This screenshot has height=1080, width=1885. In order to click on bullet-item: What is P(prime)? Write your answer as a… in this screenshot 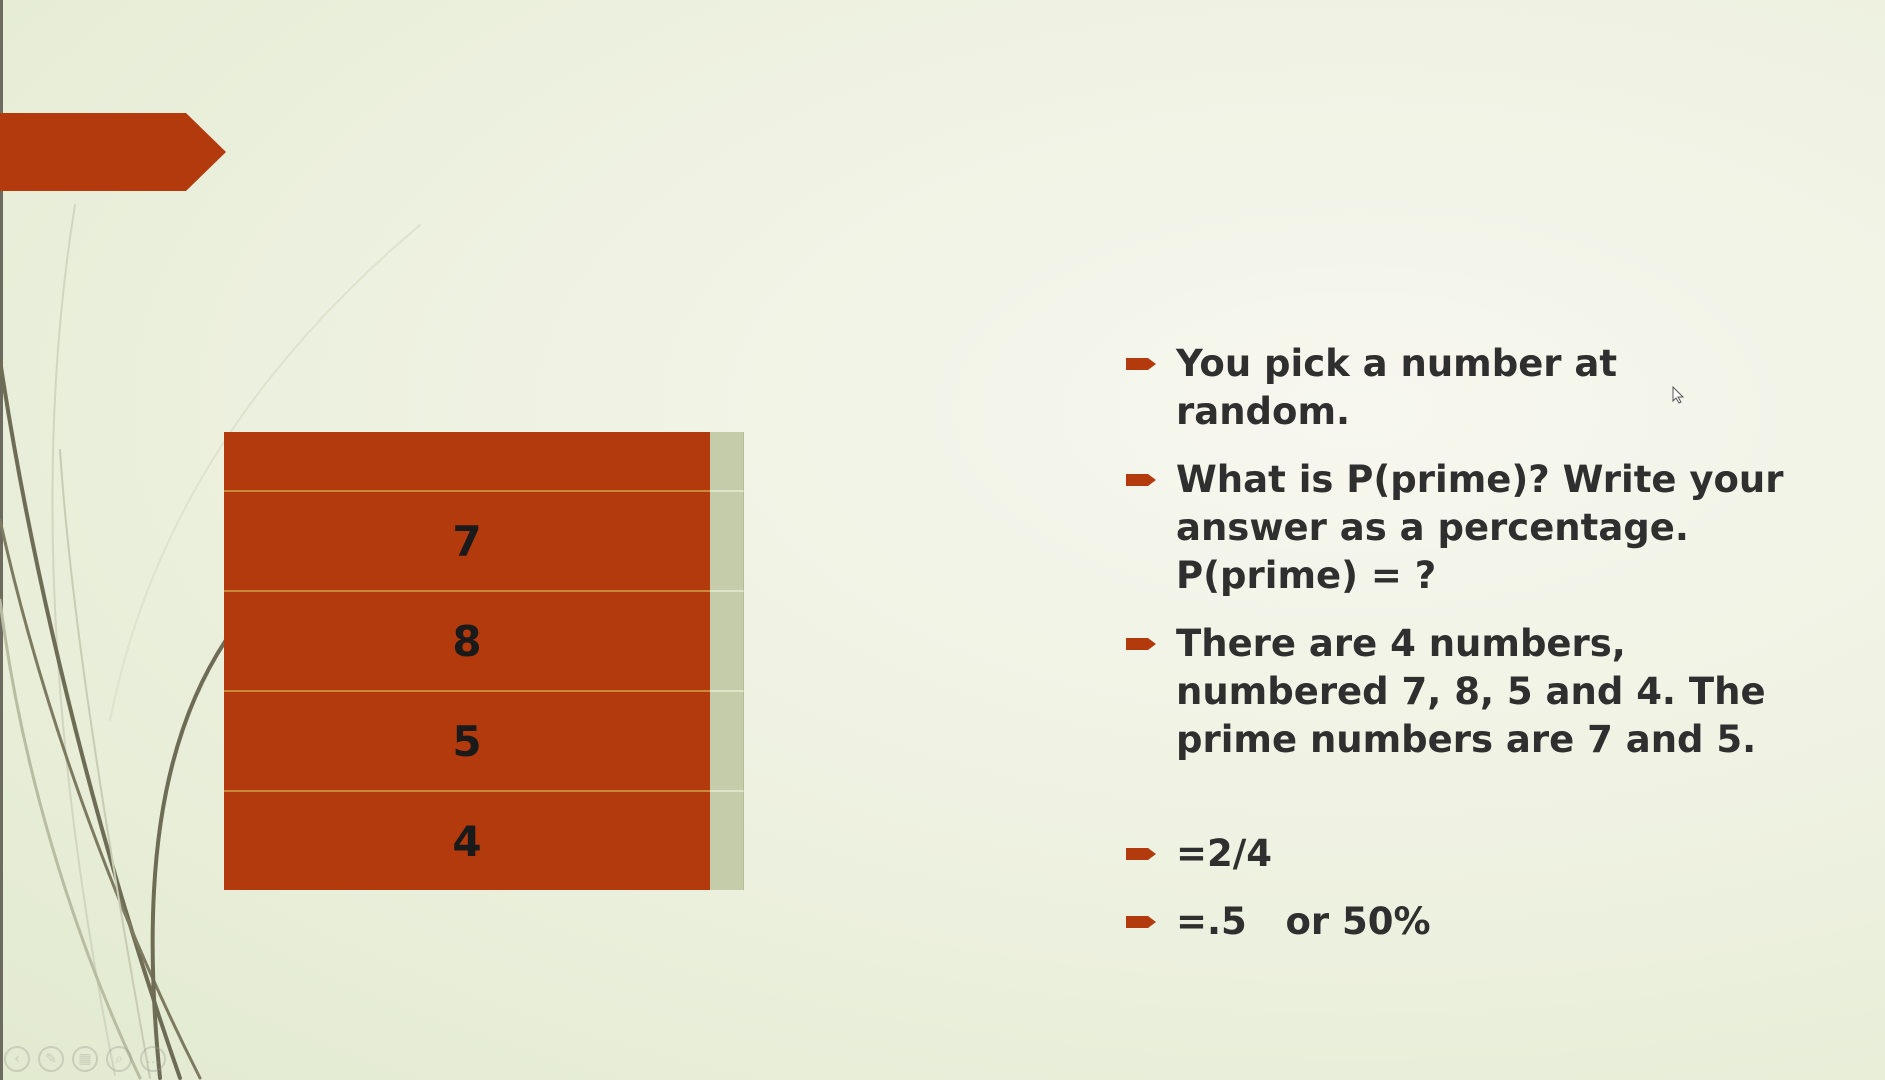, I will do `click(1462, 528)`.